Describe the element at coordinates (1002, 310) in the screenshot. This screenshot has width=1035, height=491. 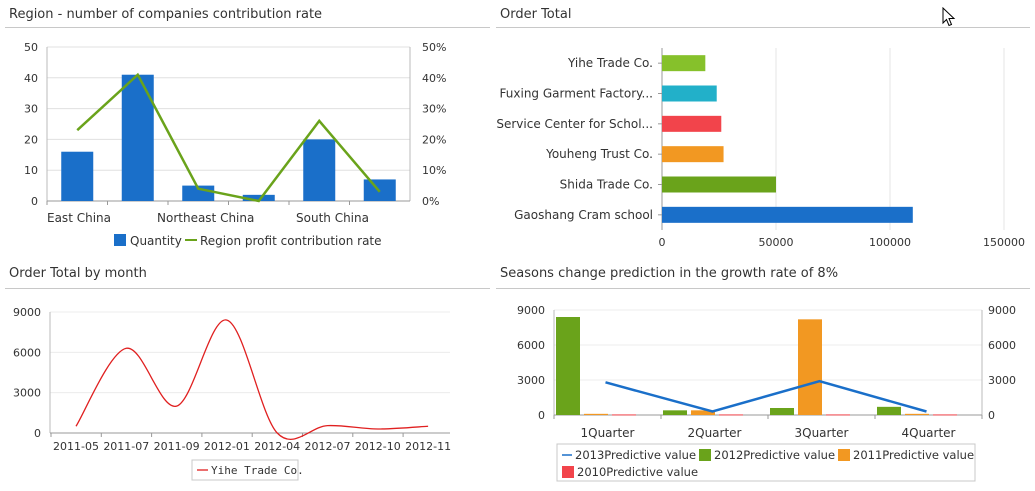
I see `y-right-tick-label: 9000` at that location.